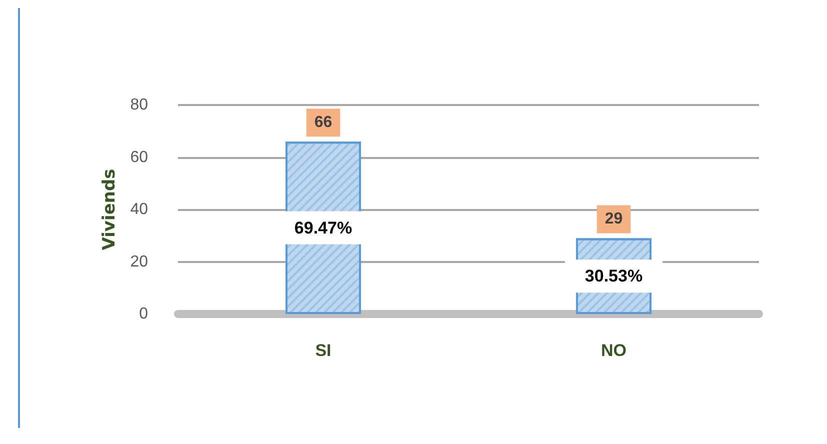  What do you see at coordinates (613, 276) in the screenshot?
I see `annotation: 30.53%` at bounding box center [613, 276].